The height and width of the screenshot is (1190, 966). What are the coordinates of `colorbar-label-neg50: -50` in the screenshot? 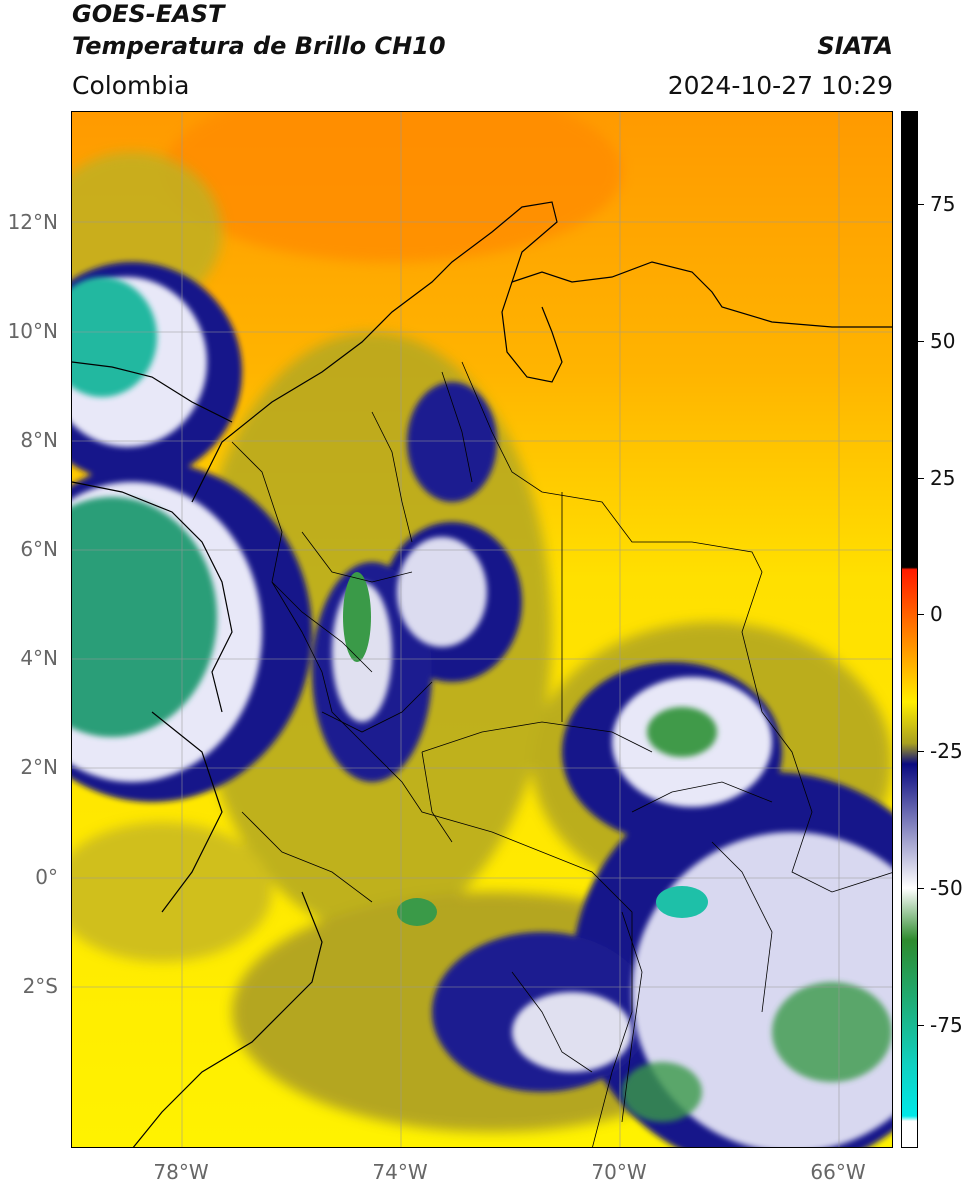 It's located at (946, 888).